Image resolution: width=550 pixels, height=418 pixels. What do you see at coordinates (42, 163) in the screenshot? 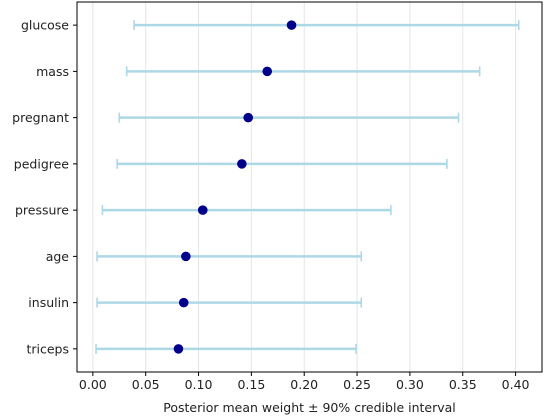
I see `y-tick-label-pedigree: pedigree` at bounding box center [42, 163].